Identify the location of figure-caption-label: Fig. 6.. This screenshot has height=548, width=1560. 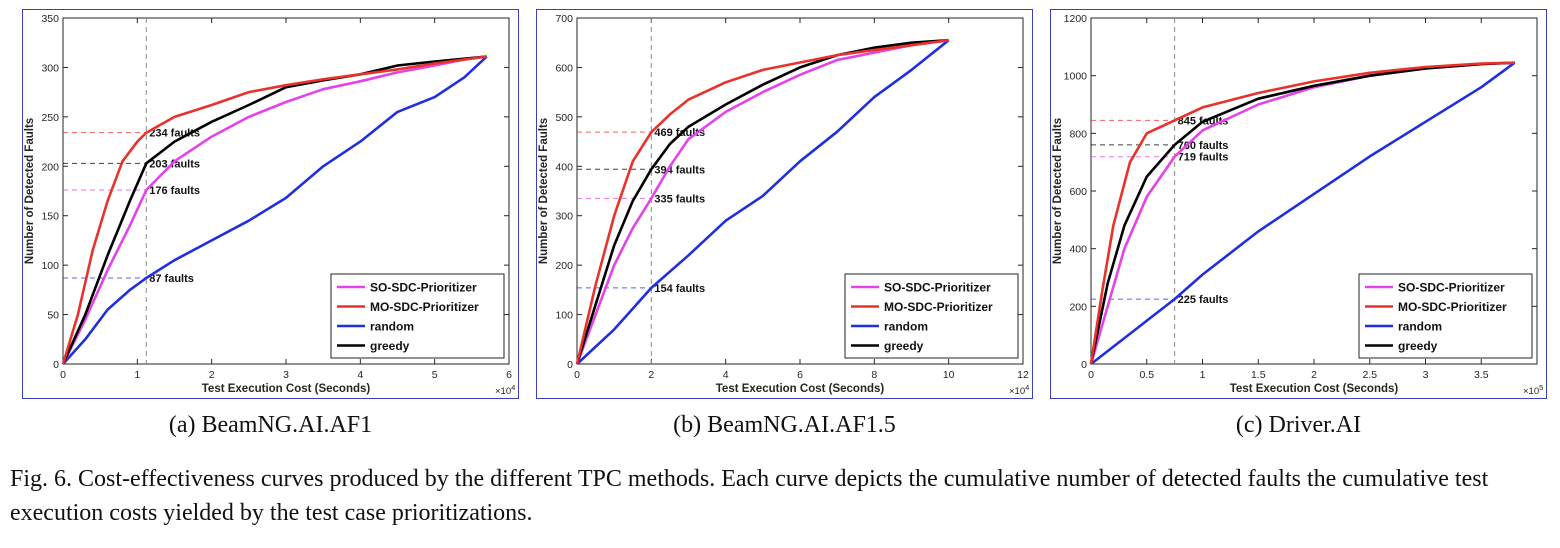
(41, 479).